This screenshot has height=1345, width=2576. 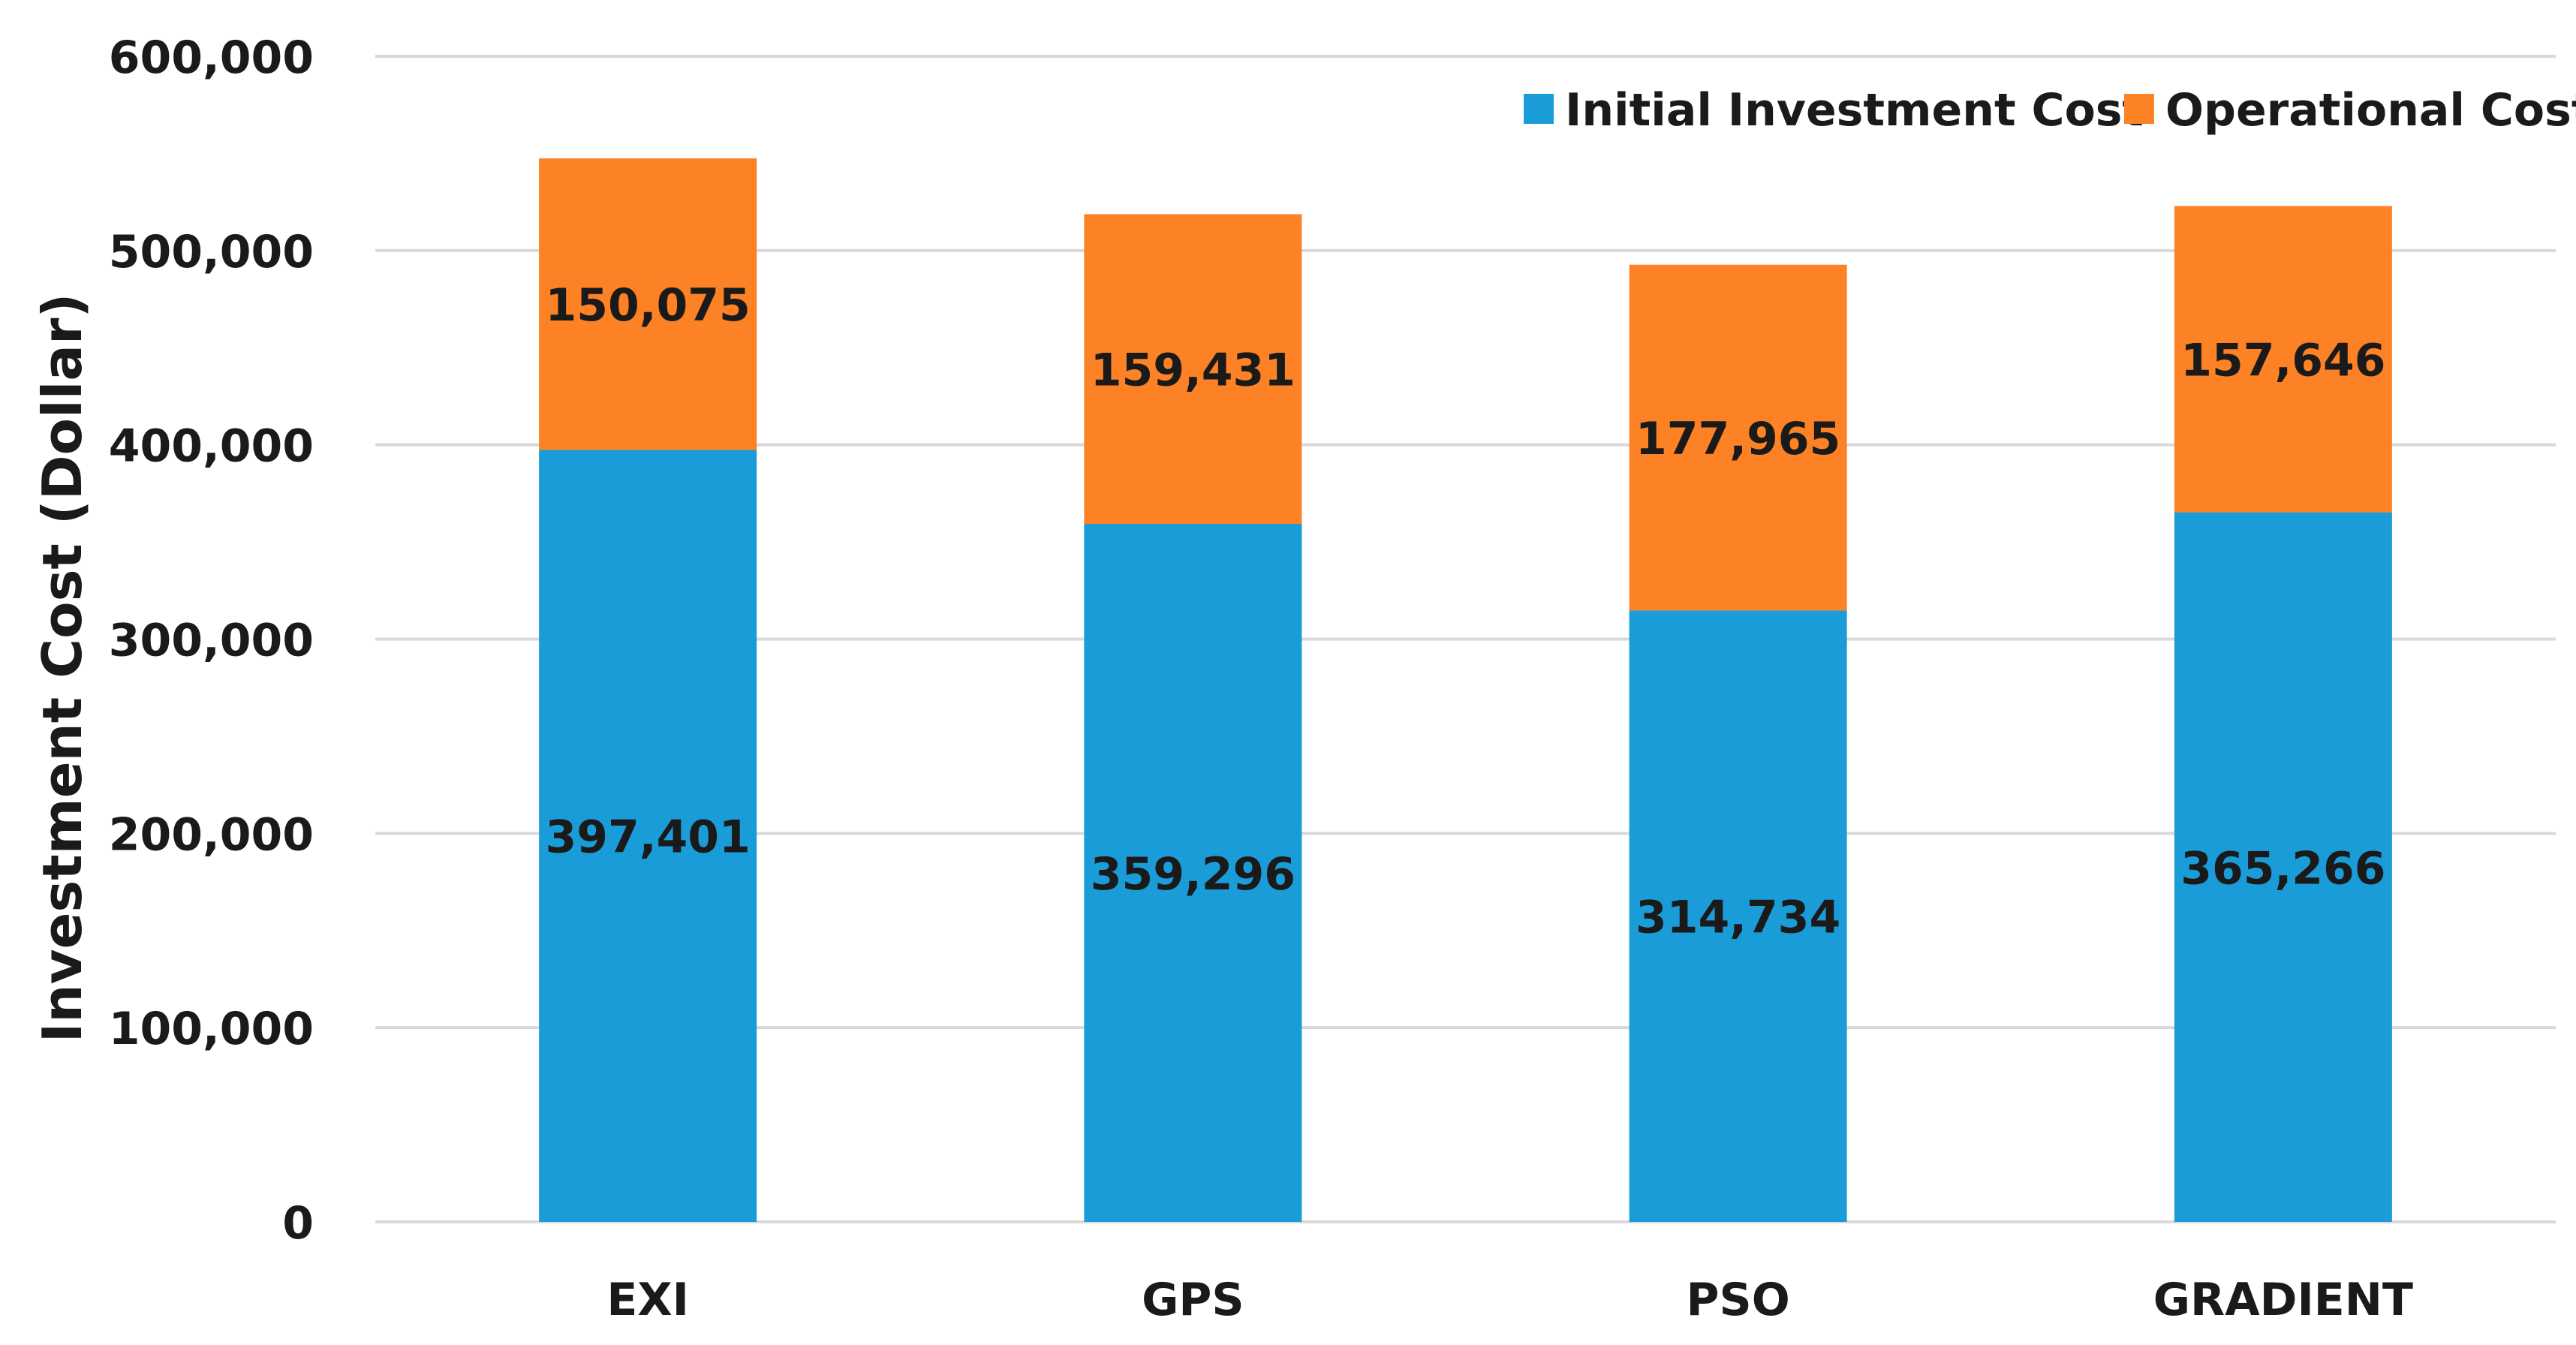 I want to click on data-label: 150,075, so click(x=647, y=305).